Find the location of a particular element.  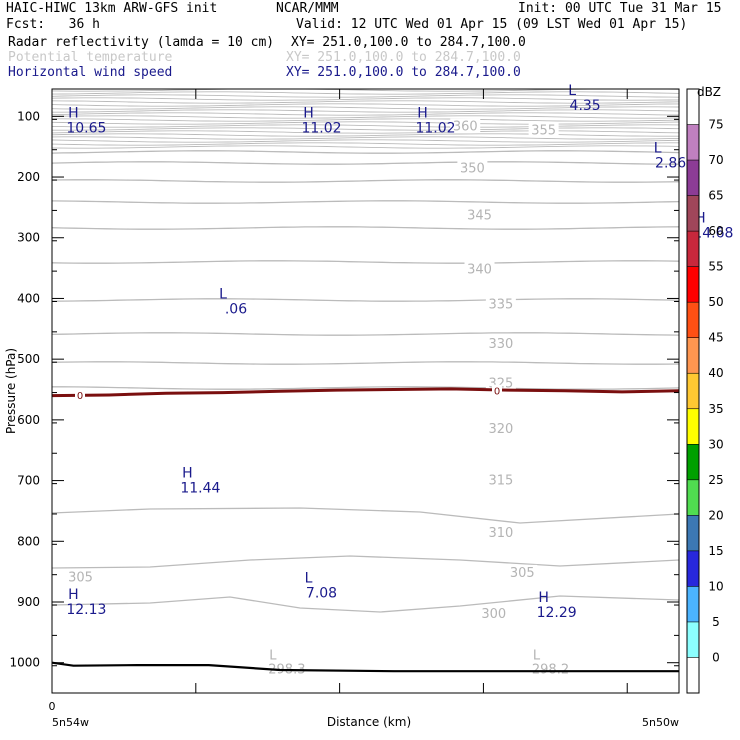

theta-label: 310 is located at coordinates (500, 533).